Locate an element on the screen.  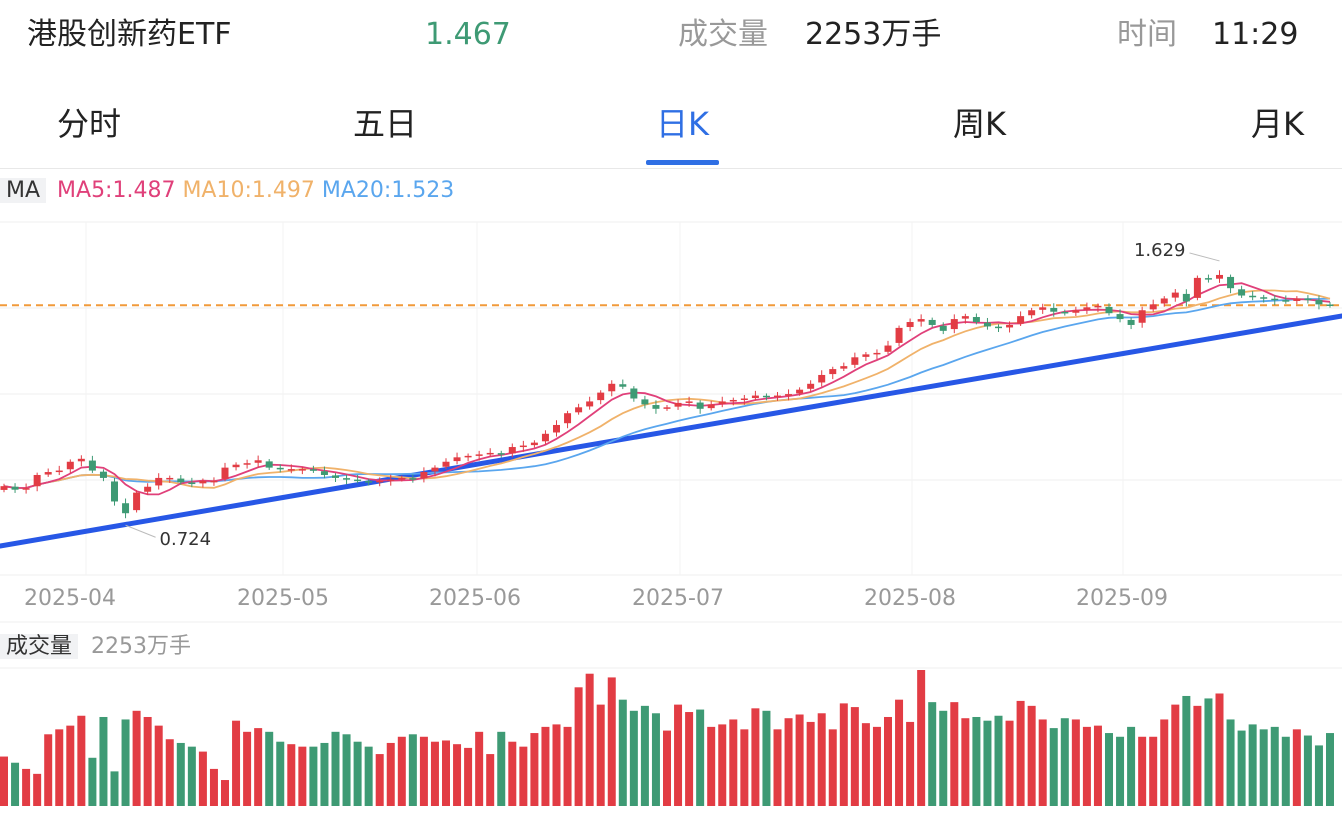
ma20-legend: MA20:1.523 is located at coordinates (388, 190).